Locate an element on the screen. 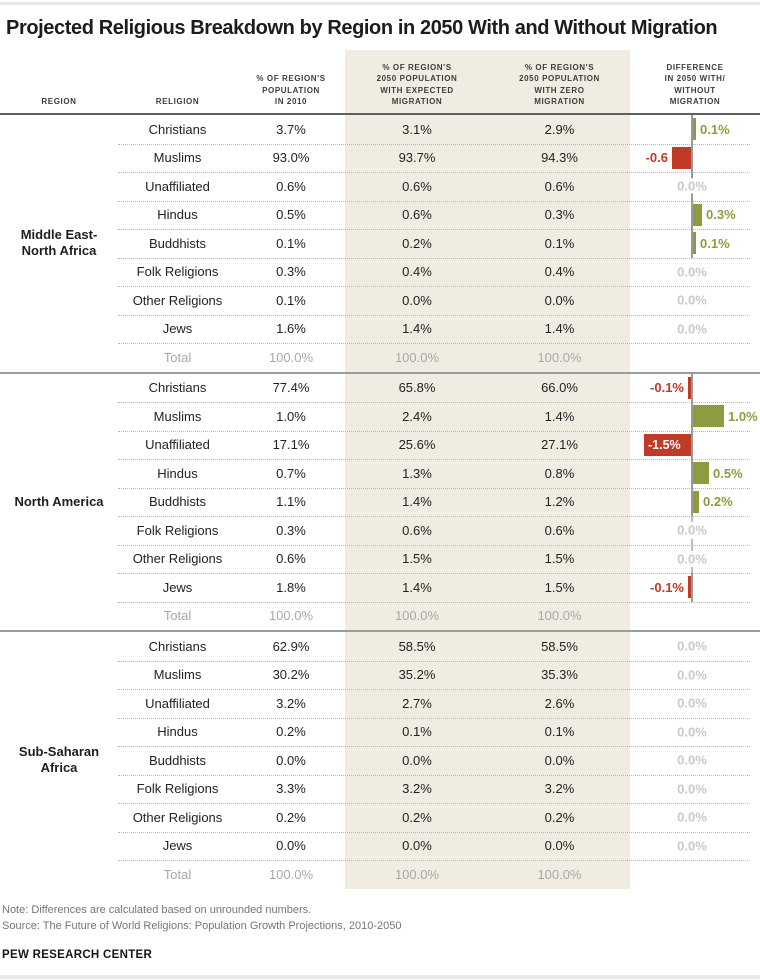  expected-cell: 0.1% is located at coordinates (417, 732).